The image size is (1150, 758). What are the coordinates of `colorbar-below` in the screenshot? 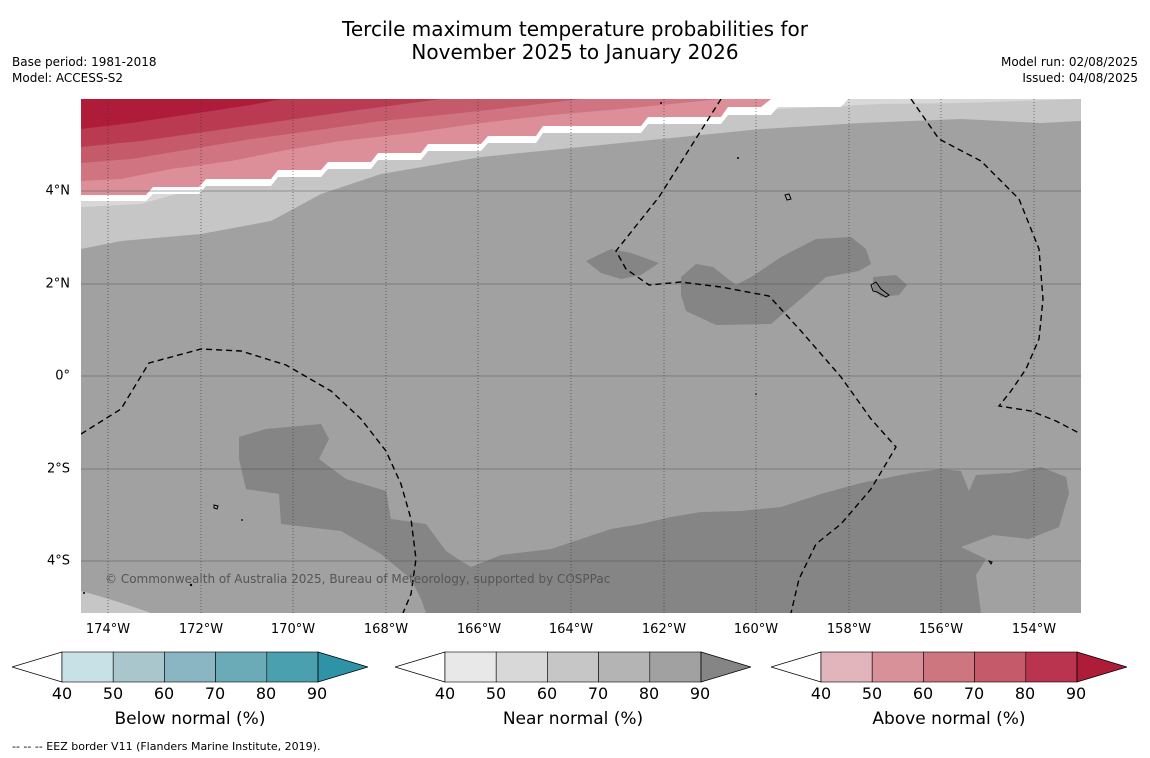 It's located at (190, 667).